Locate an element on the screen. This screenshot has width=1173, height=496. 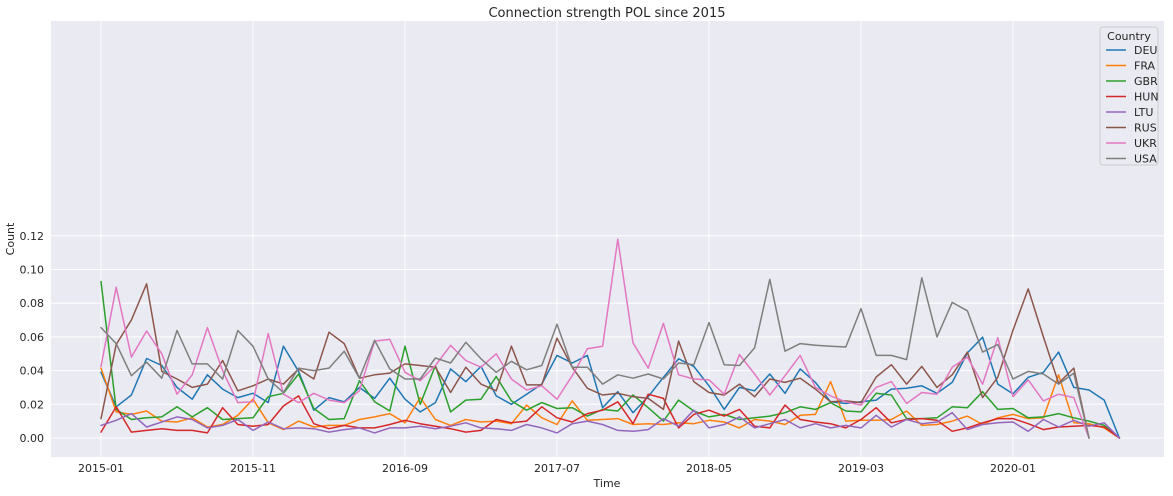
x-axis-title: Time is located at coordinates (607, 483).